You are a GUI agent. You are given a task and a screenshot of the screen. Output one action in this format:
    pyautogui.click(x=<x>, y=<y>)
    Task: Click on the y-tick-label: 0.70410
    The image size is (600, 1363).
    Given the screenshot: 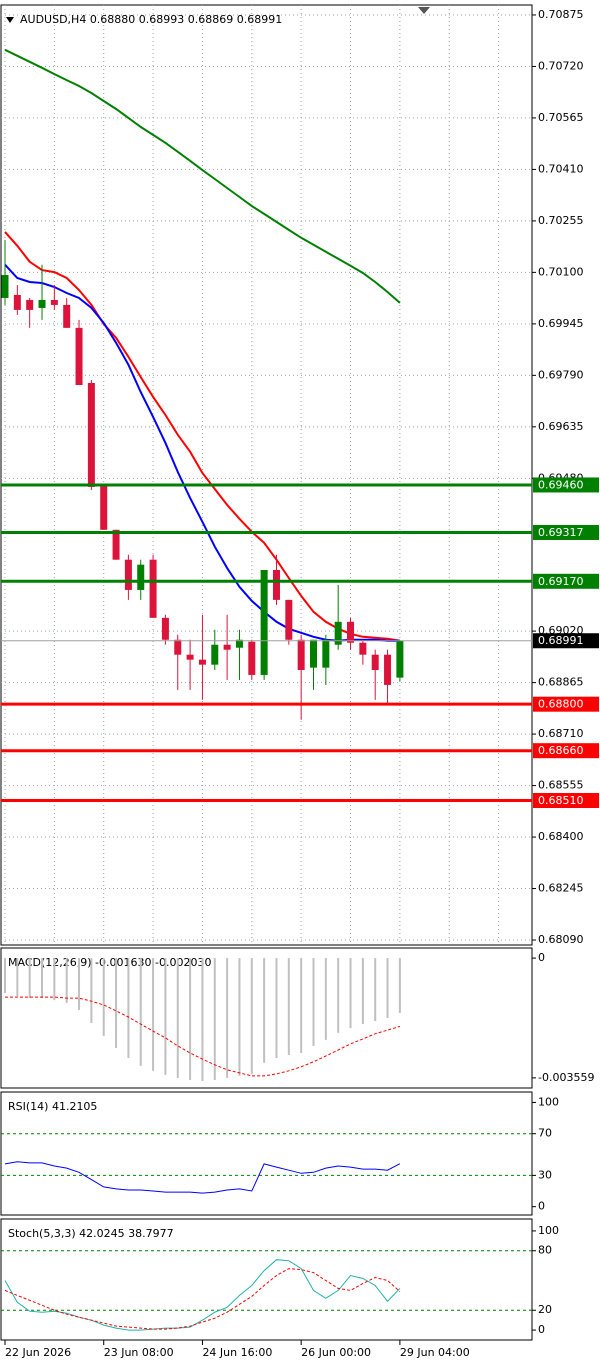 What is the action you would take?
    pyautogui.click(x=561, y=168)
    